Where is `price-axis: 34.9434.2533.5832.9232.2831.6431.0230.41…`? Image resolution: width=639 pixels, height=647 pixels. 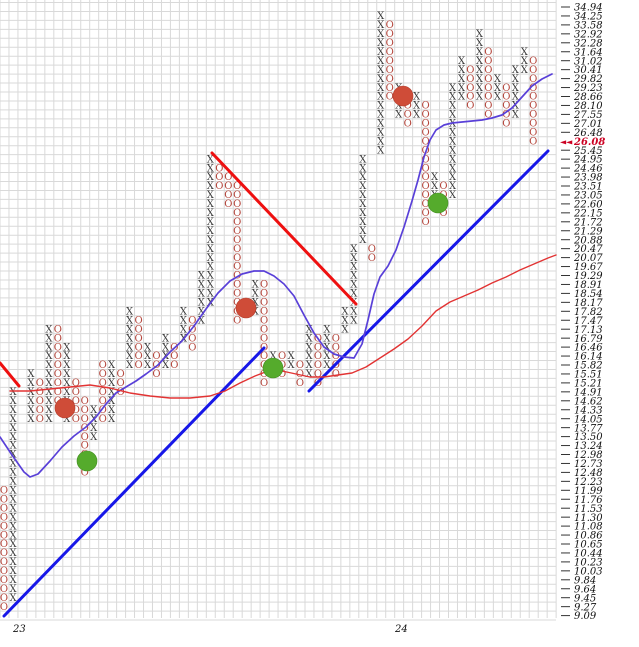 price-axis: 34.9434.2533.5832.9232.2831.6431.0230.41… is located at coordinates (582, 313).